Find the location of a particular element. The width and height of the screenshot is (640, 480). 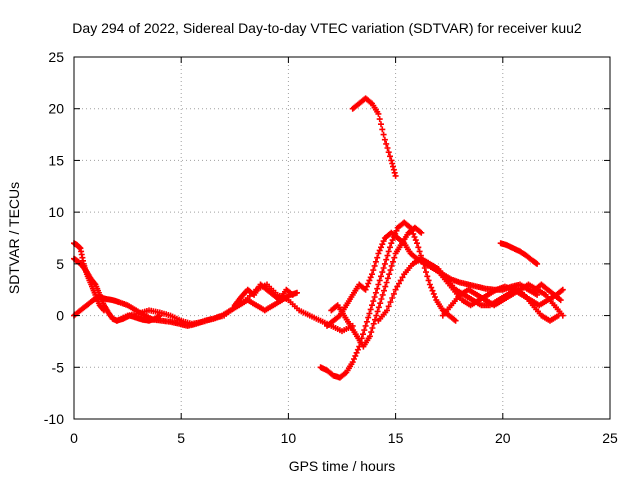

x-tick-label: 25 is located at coordinates (610, 438).